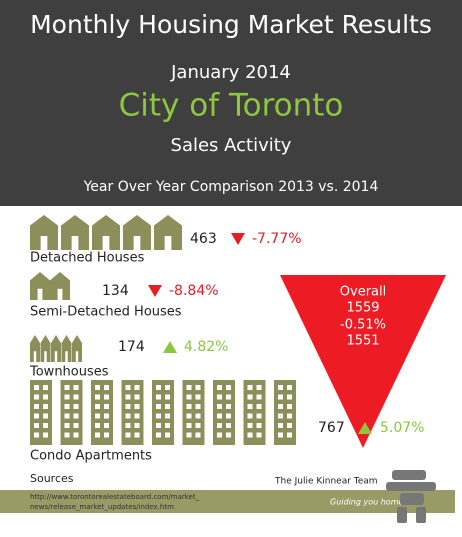 This screenshot has height=537, width=462. I want to click on row-change: -7.77%, so click(277, 239).